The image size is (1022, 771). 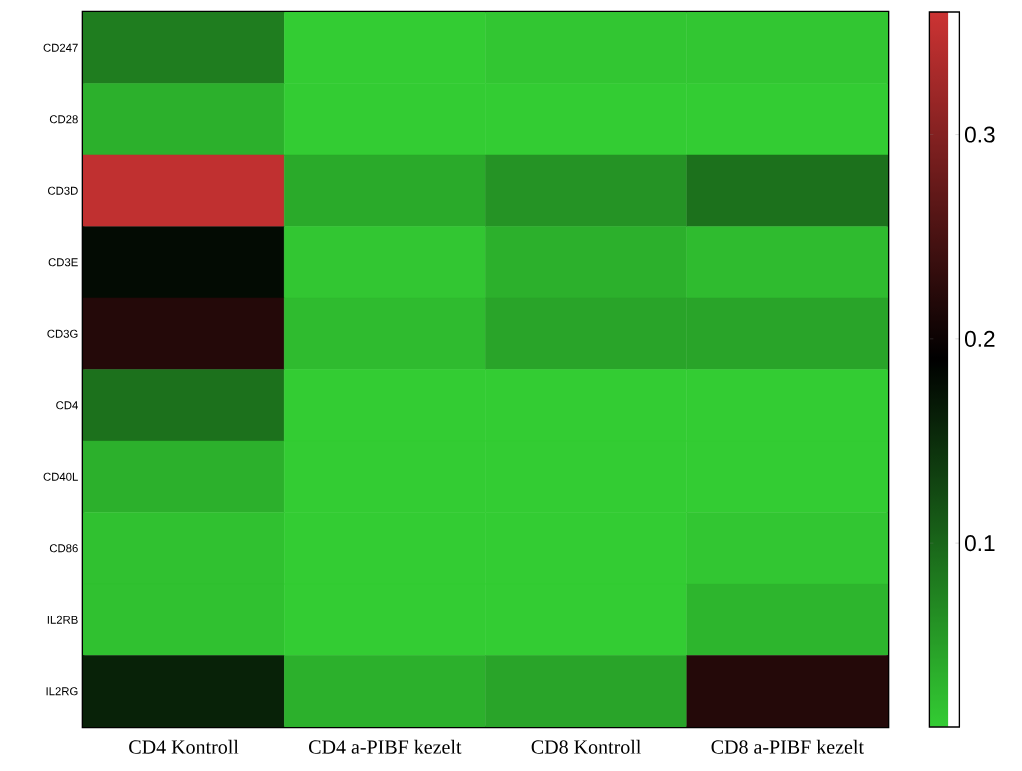 What do you see at coordinates (184, 746) in the screenshot?
I see `x-tick-label: CD4 Kontroll` at bounding box center [184, 746].